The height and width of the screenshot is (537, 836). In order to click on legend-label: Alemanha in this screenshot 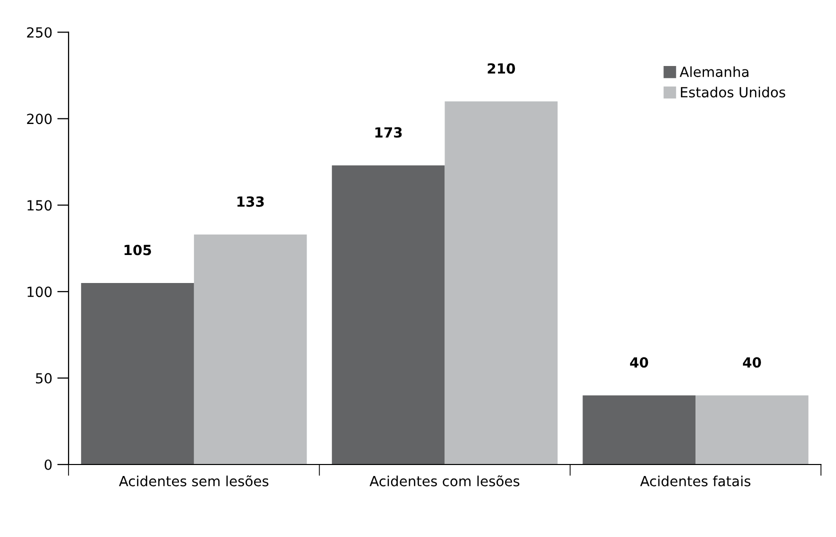, I will do `click(714, 72)`.